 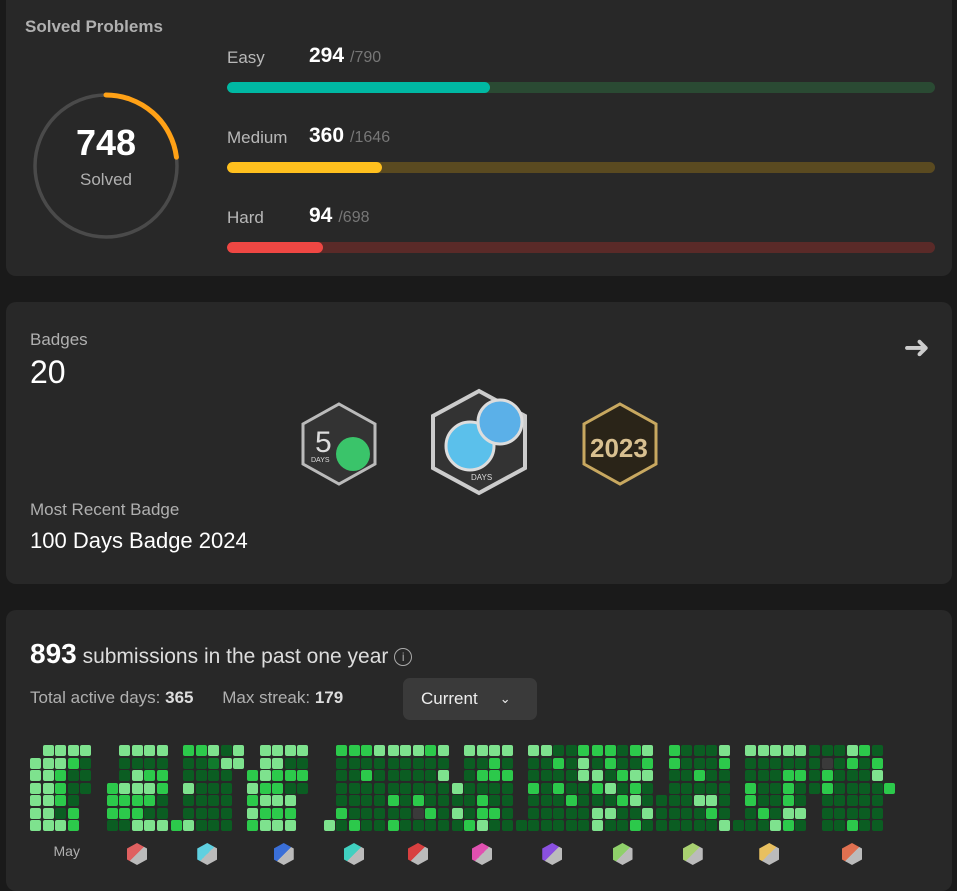 I want to click on badge-2023: 2023, so click(x=620, y=444).